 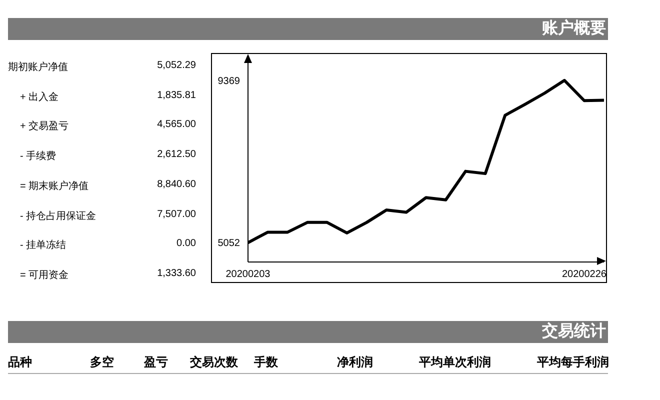 What do you see at coordinates (186, 244) in the screenshot?
I see `text: 0.00` at bounding box center [186, 244].